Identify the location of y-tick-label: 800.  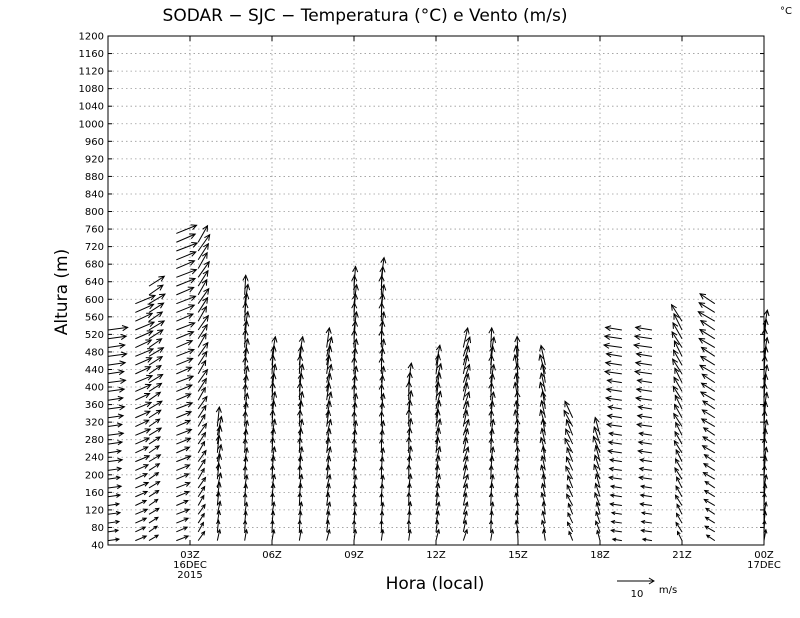
(94, 212).